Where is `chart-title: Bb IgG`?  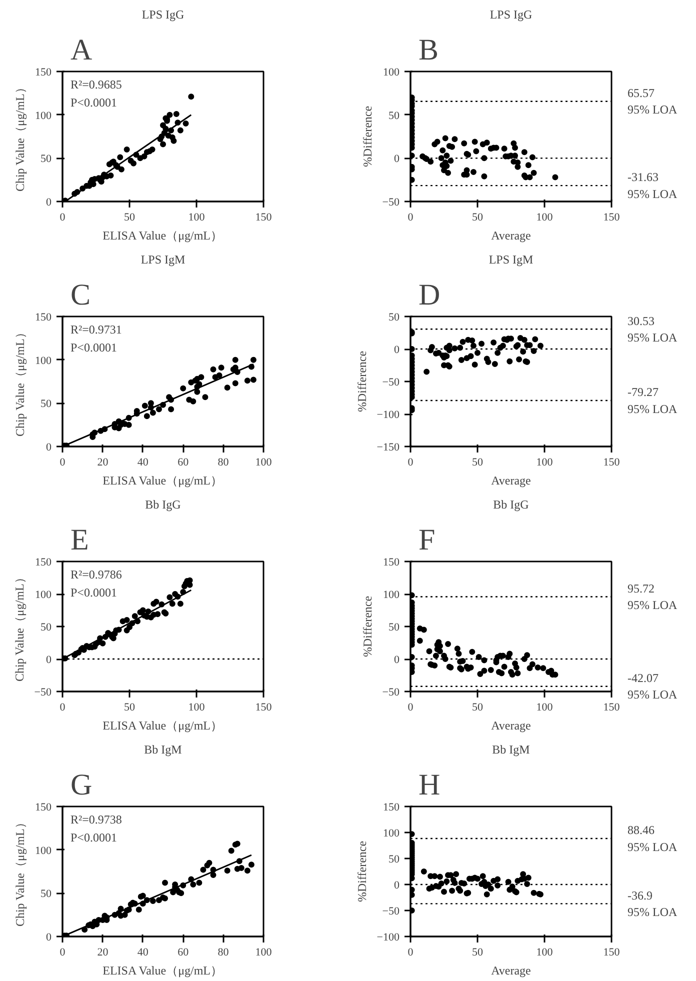 chart-title: Bb IgG is located at coordinates (163, 505).